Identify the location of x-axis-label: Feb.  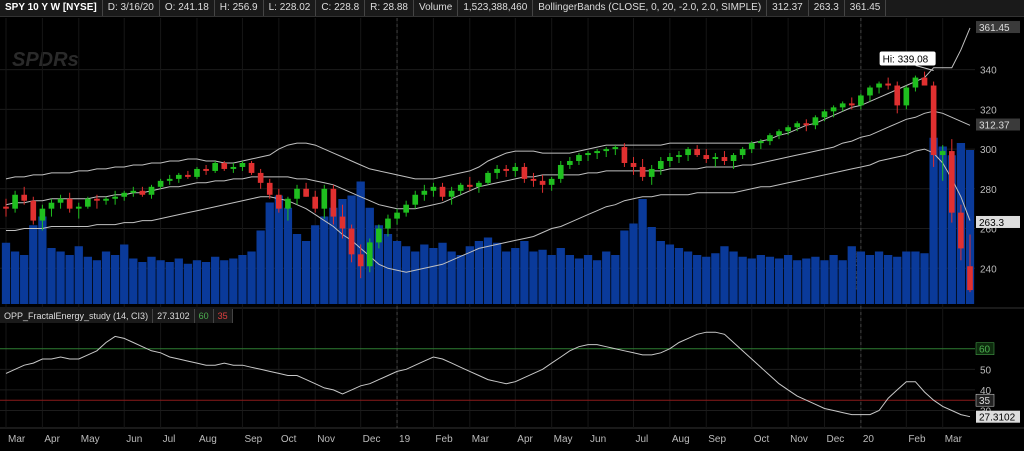
(444, 439).